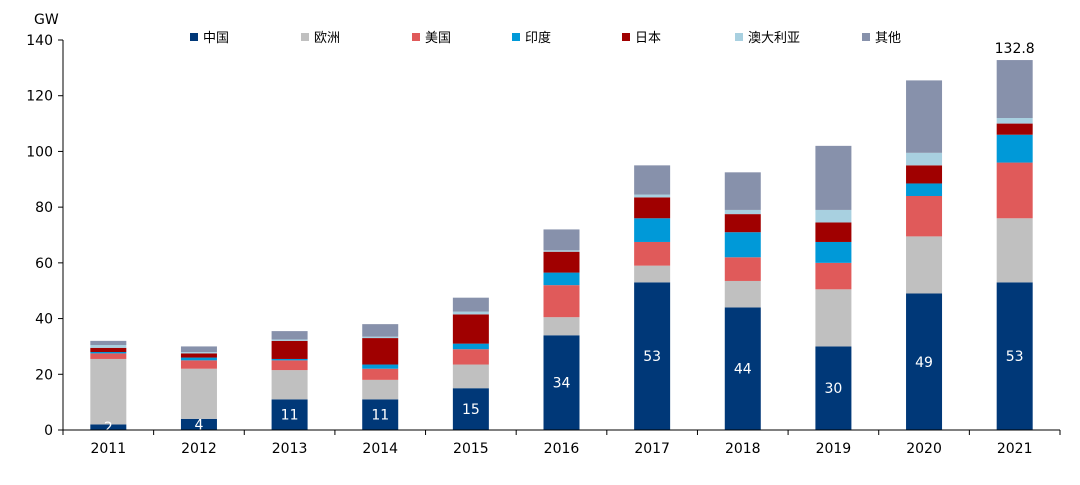 This screenshot has height=485, width=1080. Describe the element at coordinates (48, 431) in the screenshot. I see `y-tick-label: 0` at that location.